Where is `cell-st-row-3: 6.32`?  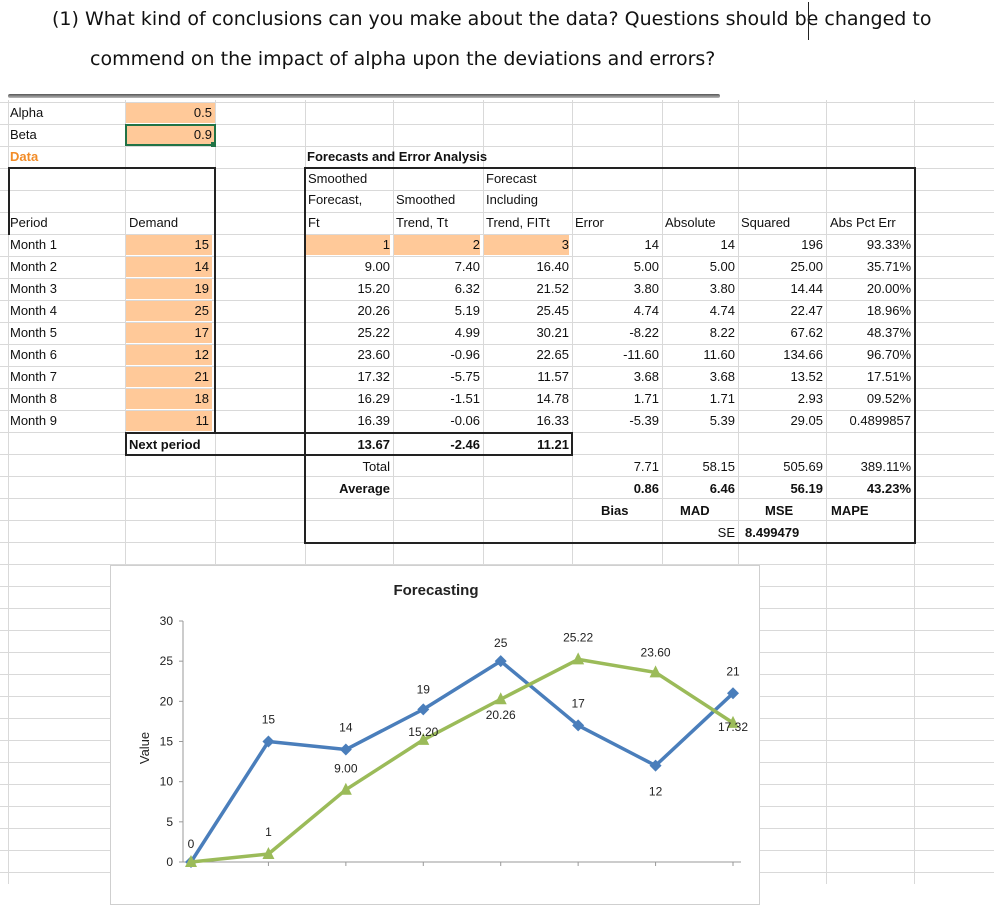 cell-st-row-3: 6.32 is located at coordinates (467, 288).